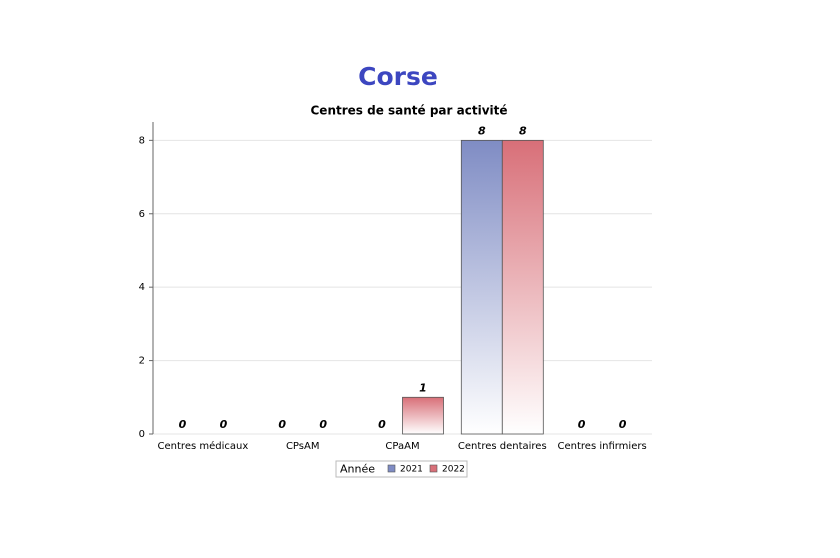  What do you see at coordinates (142, 140) in the screenshot?
I see `y-tick-label: 8` at bounding box center [142, 140].